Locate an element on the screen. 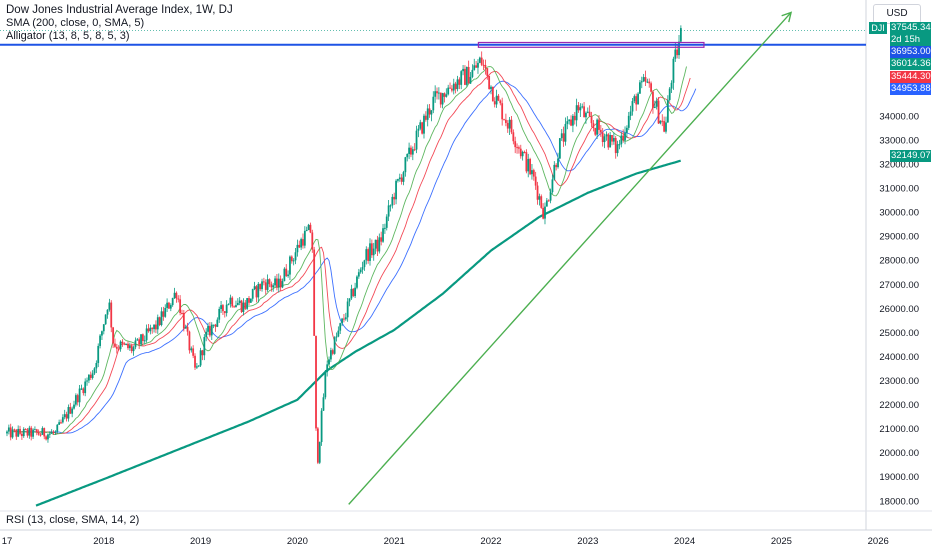  price-label: 34953.88 is located at coordinates (910, 89).